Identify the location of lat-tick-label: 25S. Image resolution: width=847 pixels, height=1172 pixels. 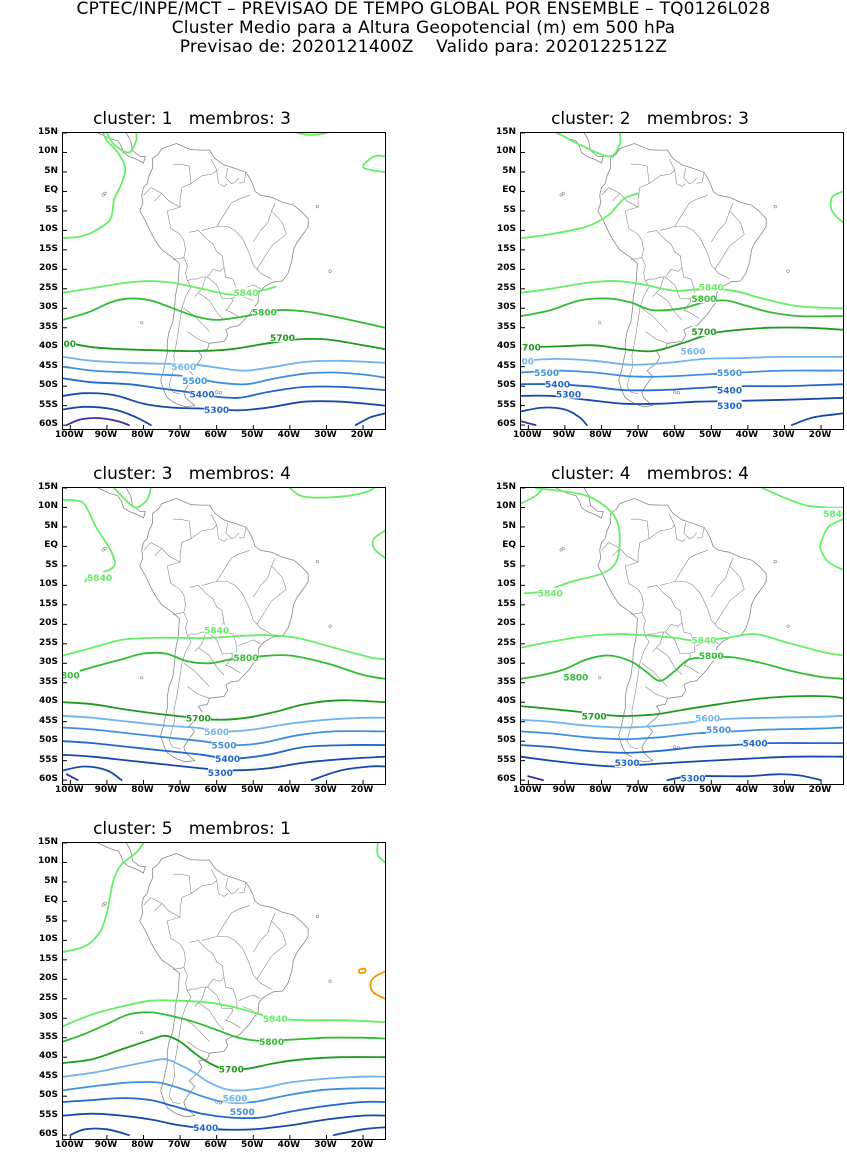
(506, 287).